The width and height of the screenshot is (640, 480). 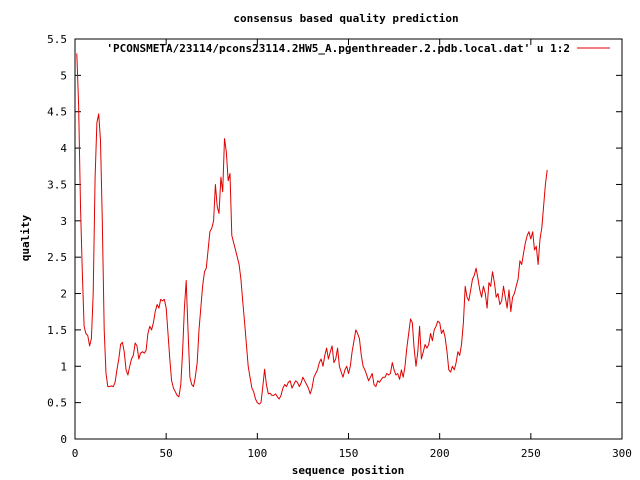 What do you see at coordinates (531, 453) in the screenshot?
I see `x-tick-label: 250` at bounding box center [531, 453].